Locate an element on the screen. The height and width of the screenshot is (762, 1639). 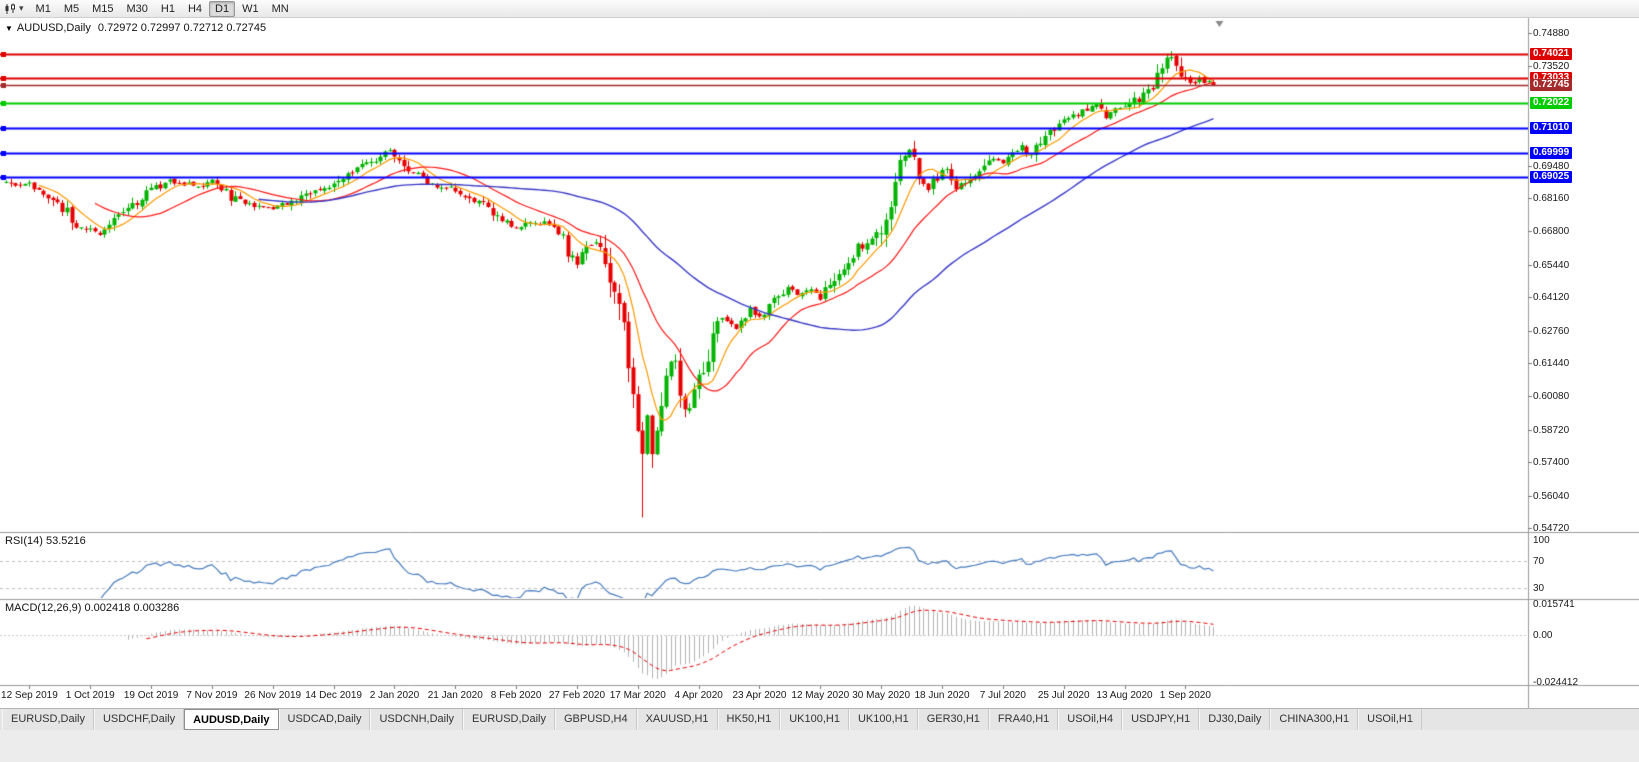
ohlc-values: 0.72972 0.72997 0.72712 0.72745 is located at coordinates (182, 28).